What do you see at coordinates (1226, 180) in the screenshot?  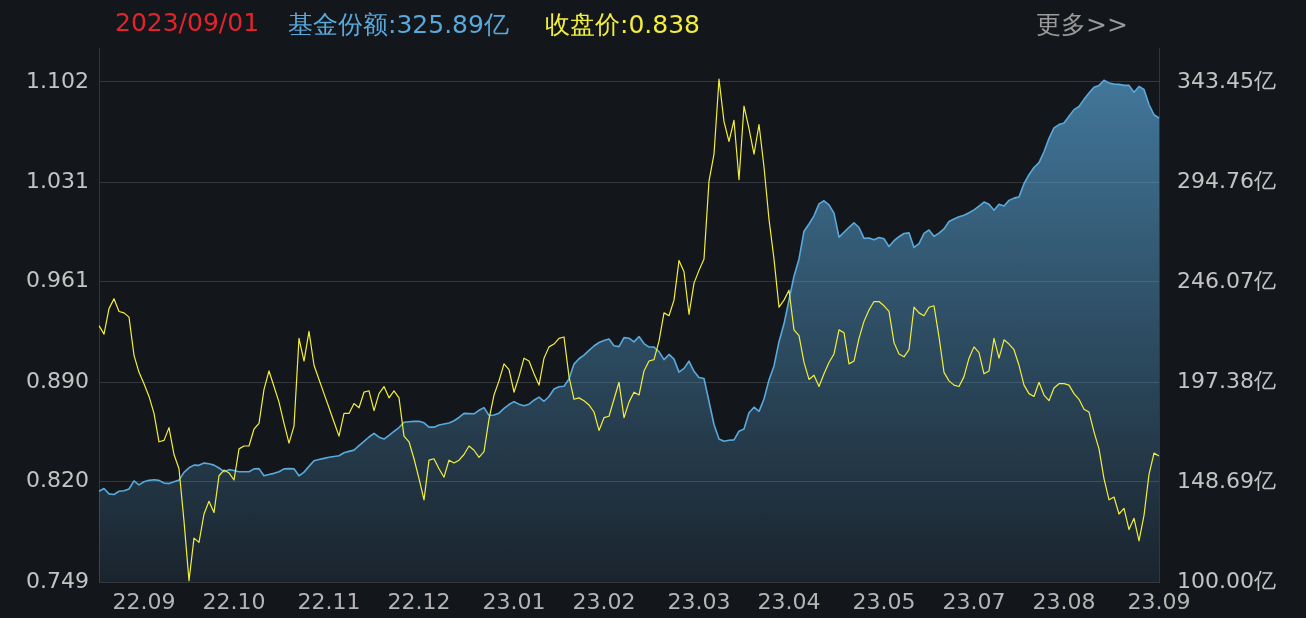 I see `y2-tick-label: 294.76亿` at bounding box center [1226, 180].